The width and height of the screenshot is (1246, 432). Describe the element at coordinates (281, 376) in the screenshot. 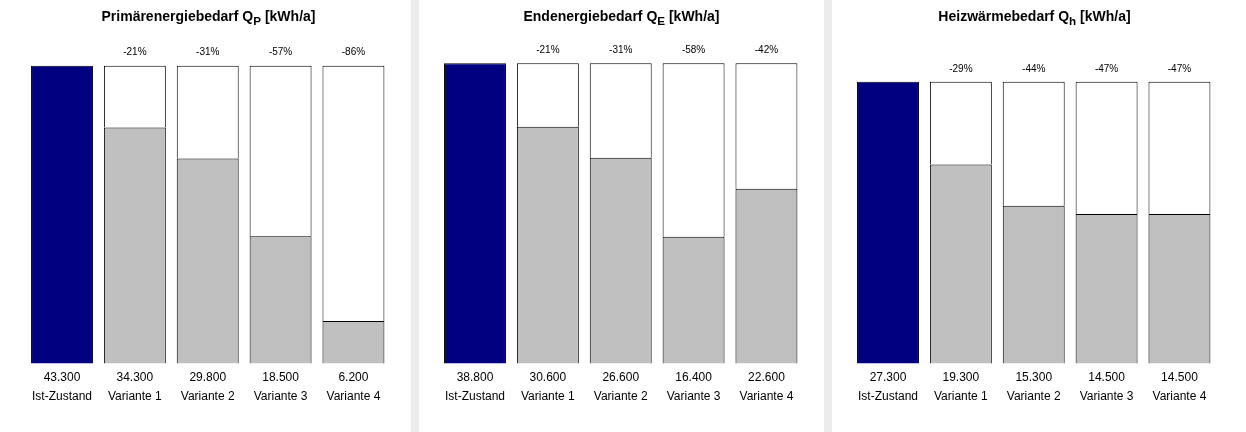

I see `data-label: 18.500` at that location.